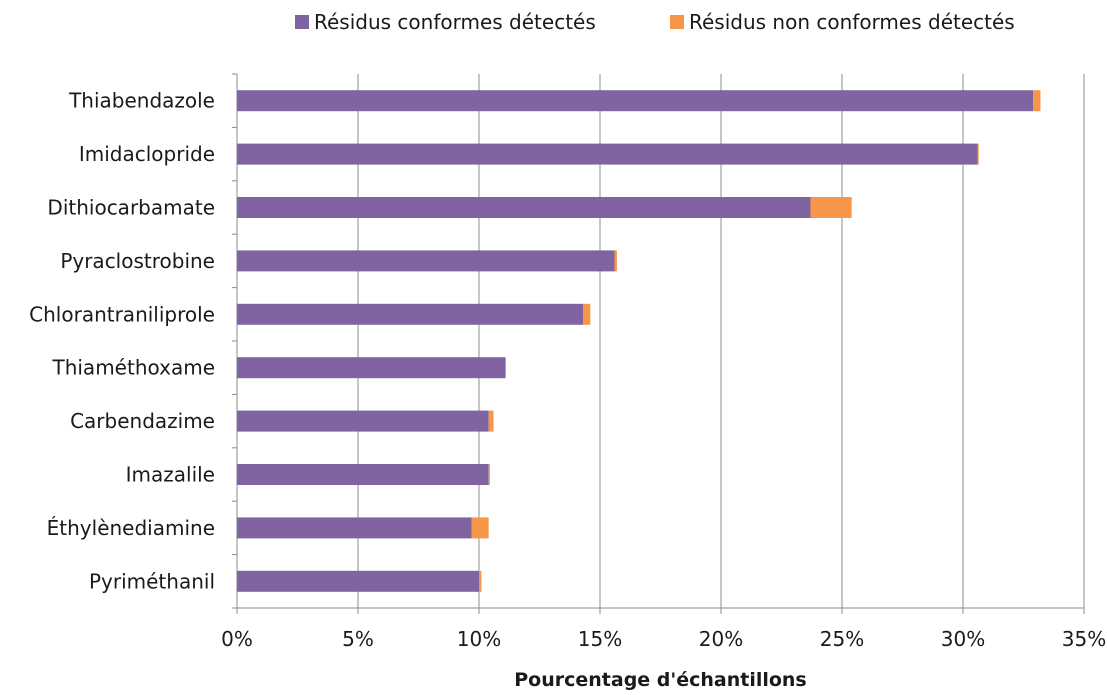  What do you see at coordinates (963, 639) in the screenshot?
I see `x-tick-label: 30%` at bounding box center [963, 639].